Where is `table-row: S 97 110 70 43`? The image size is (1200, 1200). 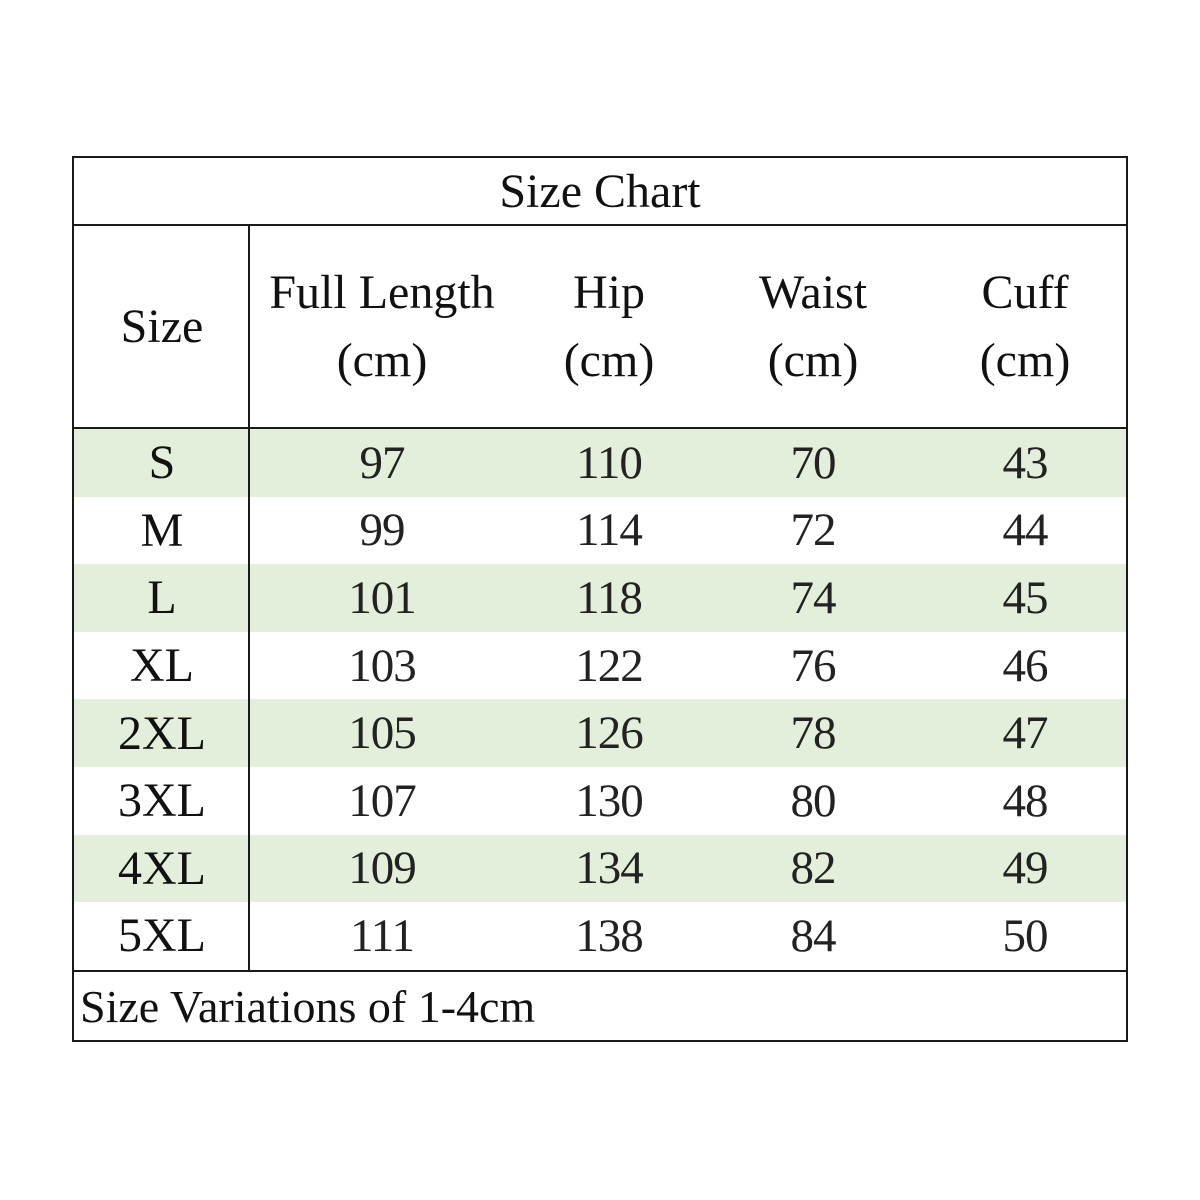 table-row: S 97 110 70 43 is located at coordinates (600, 463).